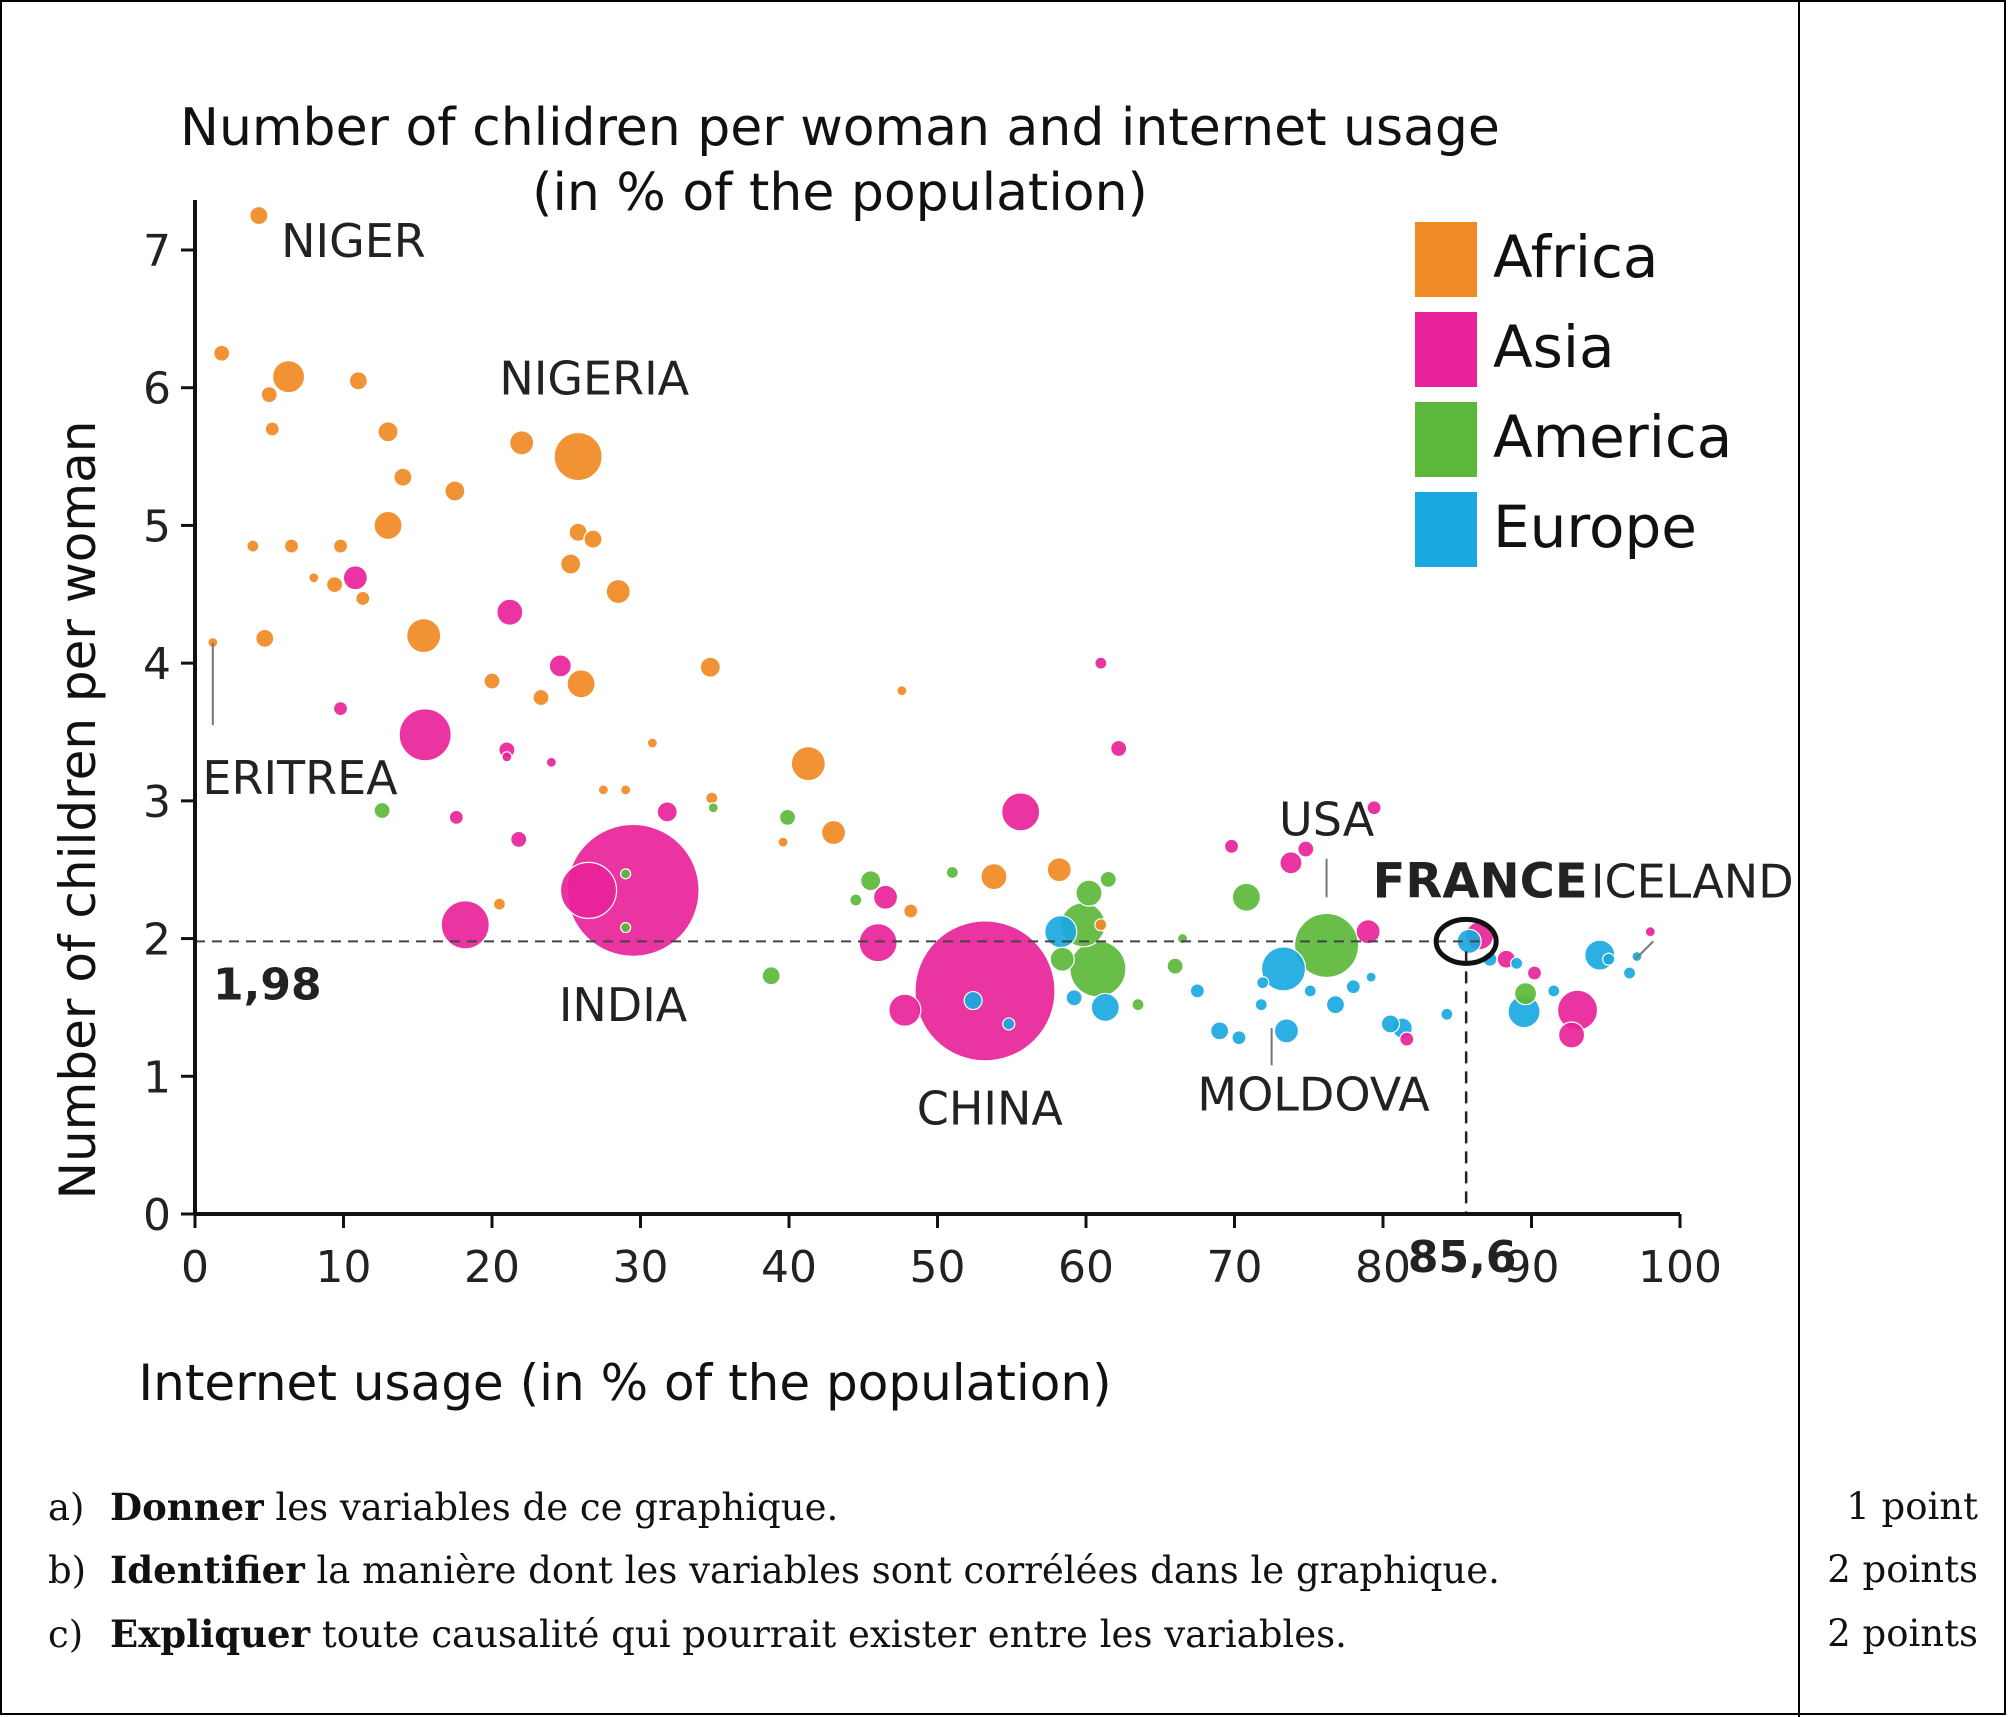  What do you see at coordinates (187, 1507) in the screenshot?
I see `question-verb: Donner` at bounding box center [187, 1507].